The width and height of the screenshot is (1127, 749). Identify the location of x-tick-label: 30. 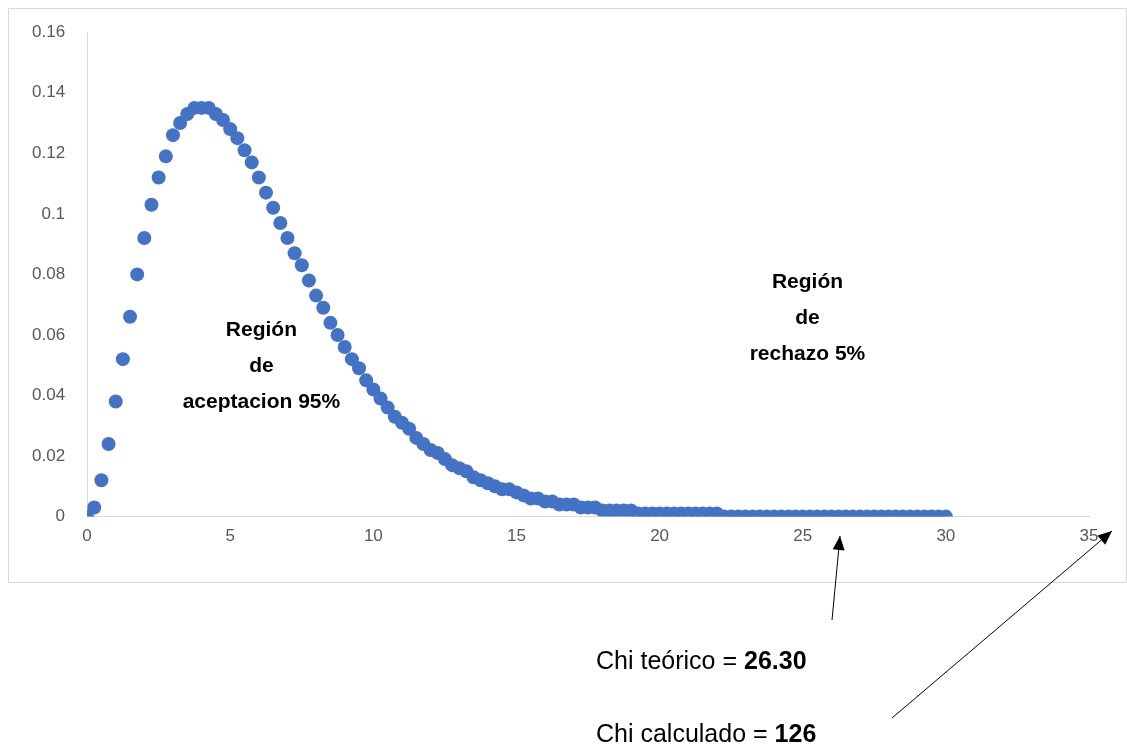
(946, 536).